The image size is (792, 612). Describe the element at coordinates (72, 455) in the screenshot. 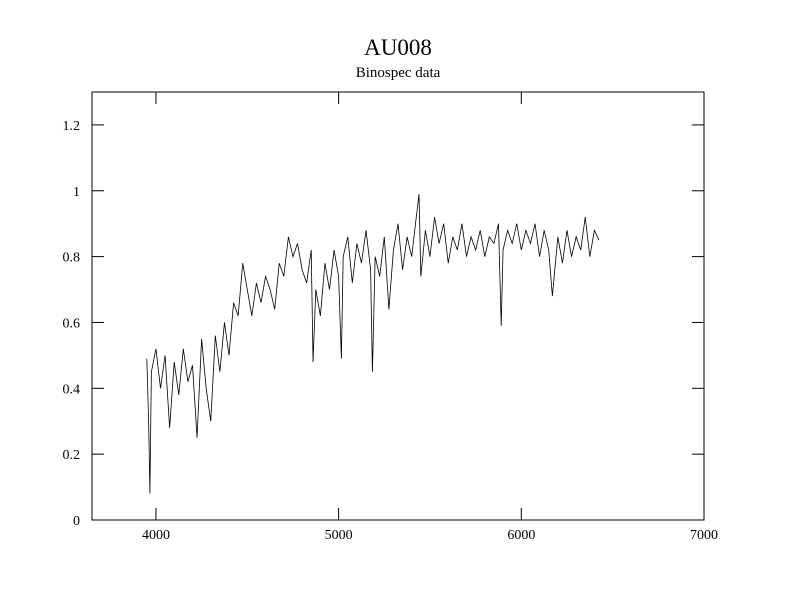

I see `y-tick-label: 0.2` at that location.